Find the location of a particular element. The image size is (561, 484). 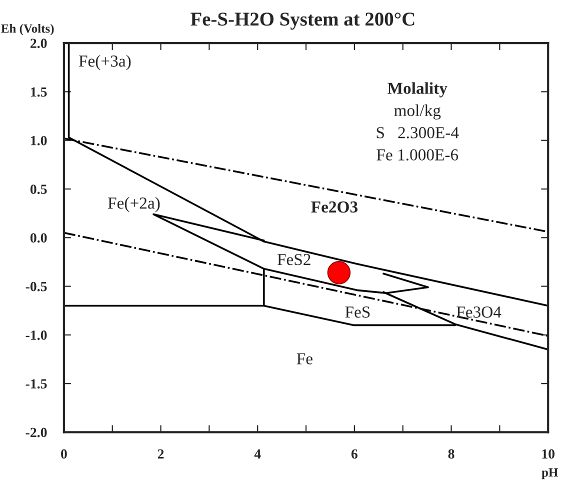

y-tick-label: -1.5 is located at coordinates (36, 384).